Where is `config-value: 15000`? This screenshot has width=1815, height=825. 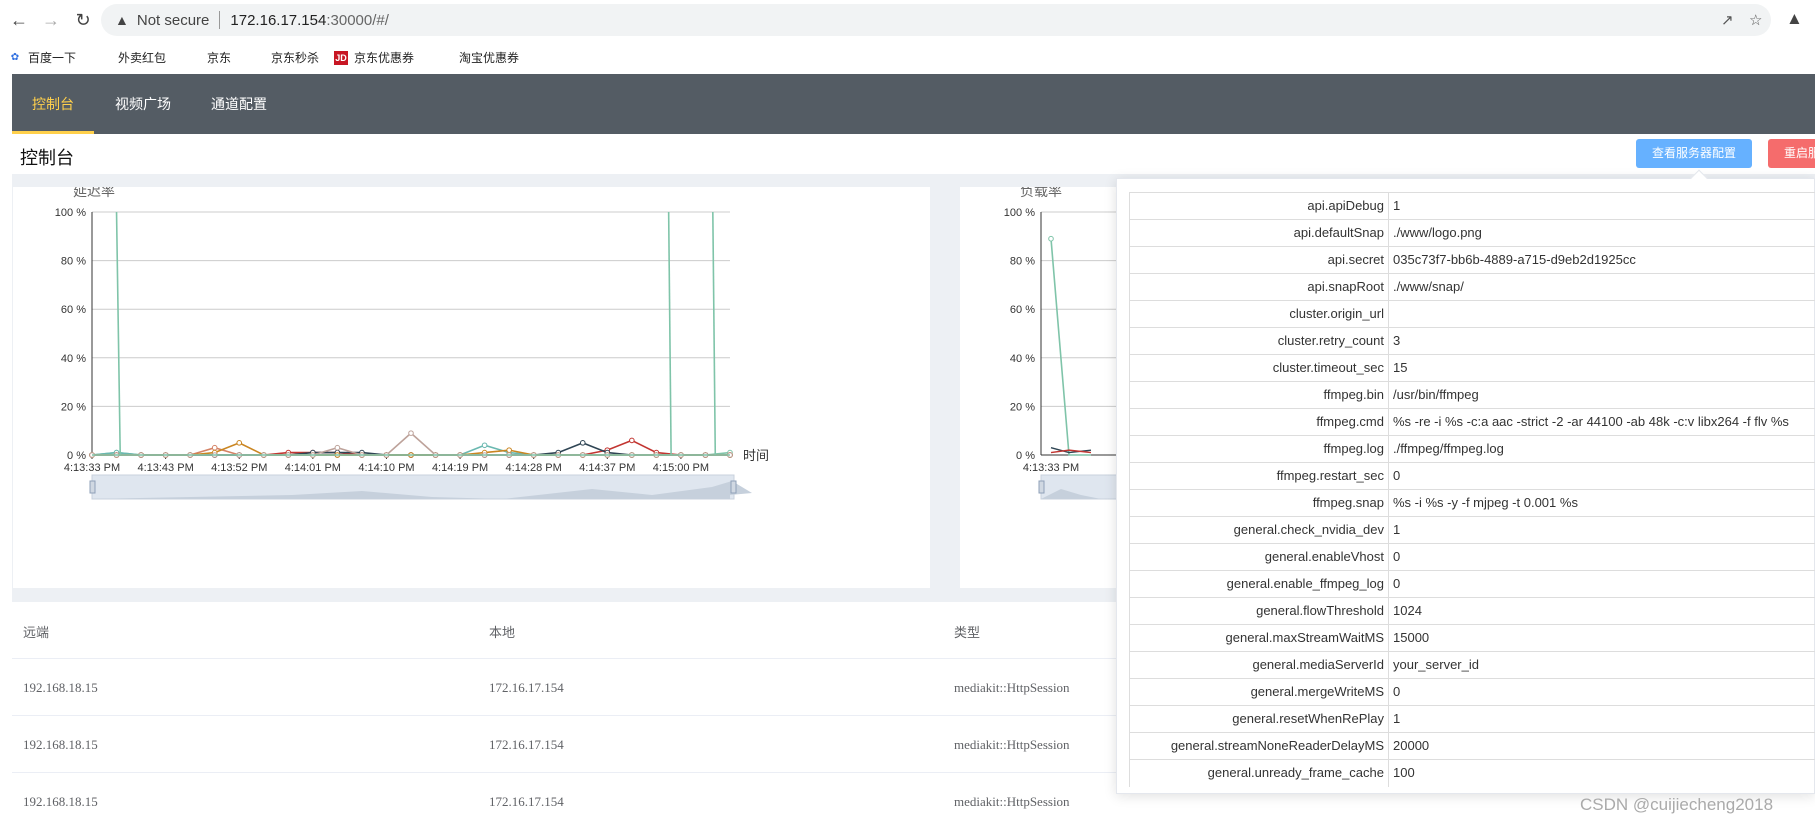
config-value: 15000 is located at coordinates (1411, 637).